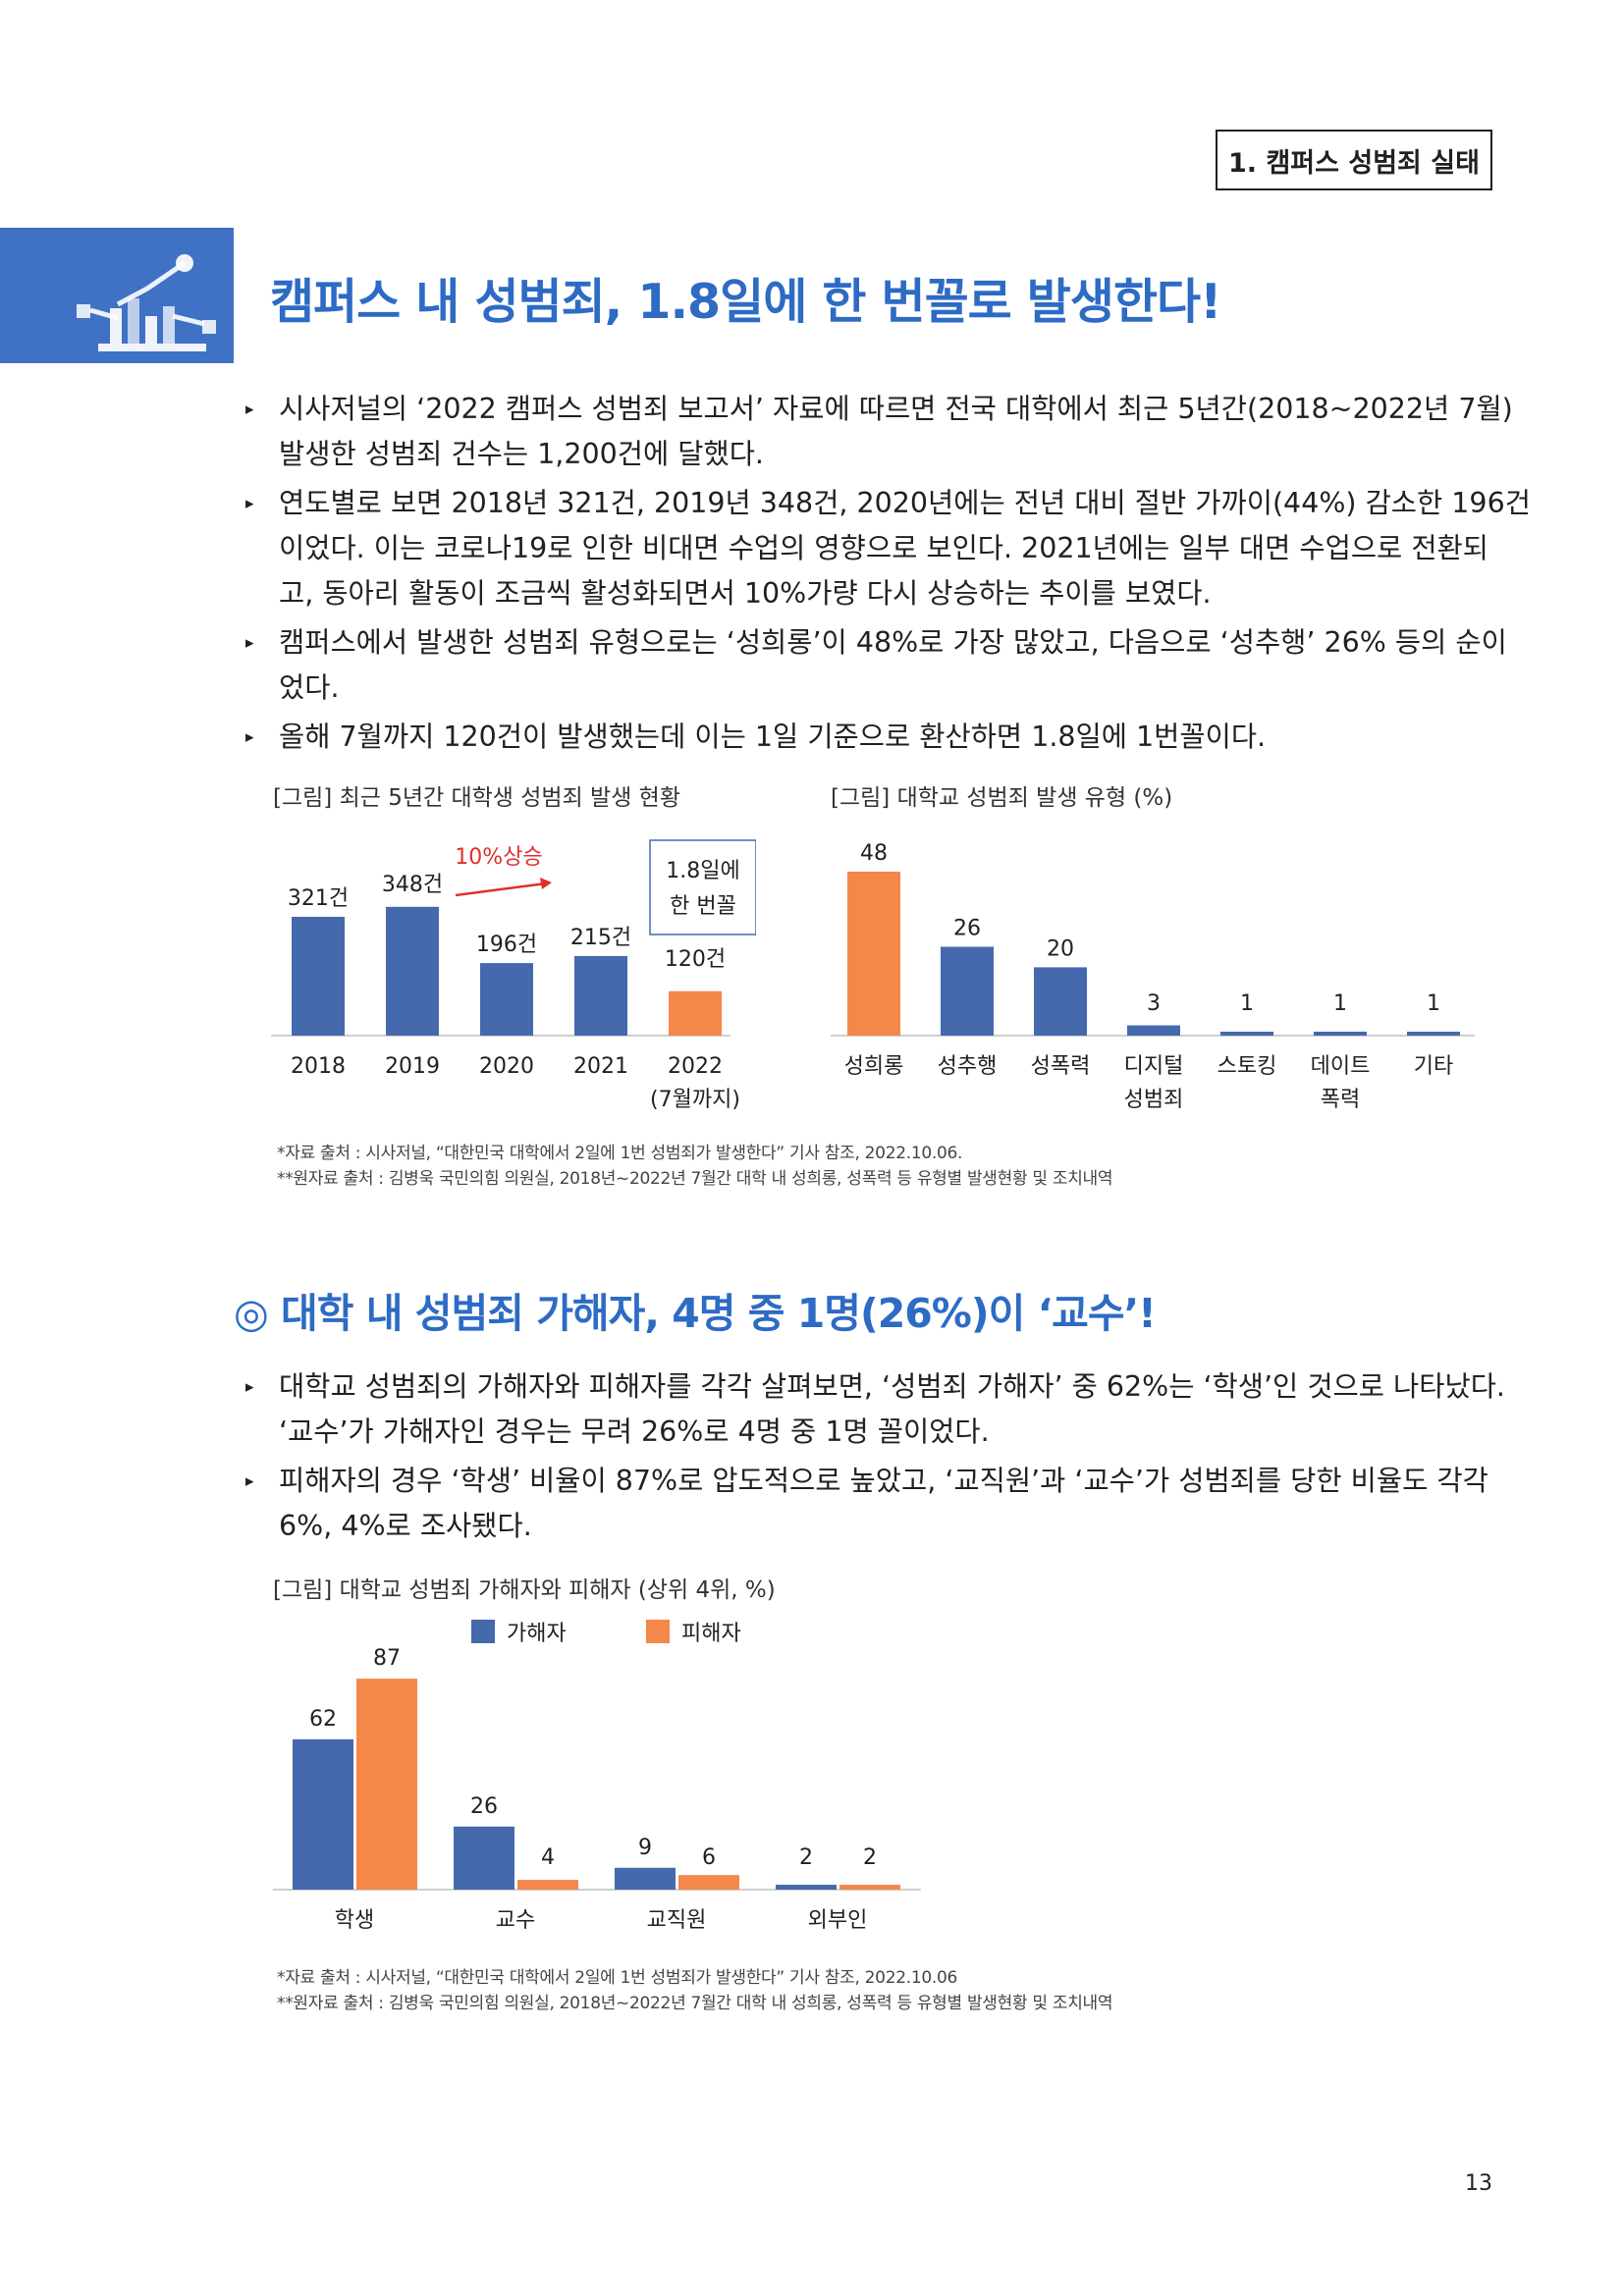 This screenshot has width=1623, height=2296. Describe the element at coordinates (516, 1920) in the screenshot. I see `x-tick-label: 교수` at that location.